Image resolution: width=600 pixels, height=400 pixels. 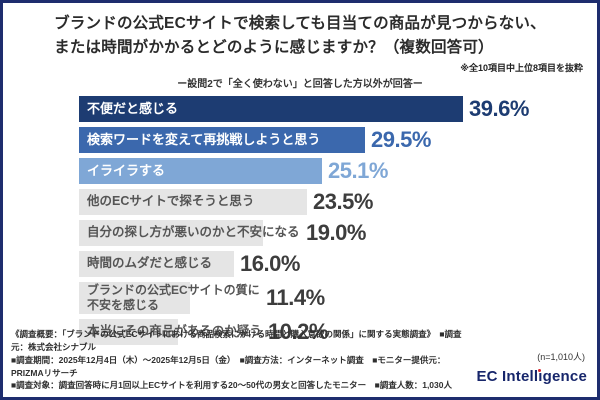 I want to click on bar: 本当にその商品があるのか疑う, so click(x=170, y=332).